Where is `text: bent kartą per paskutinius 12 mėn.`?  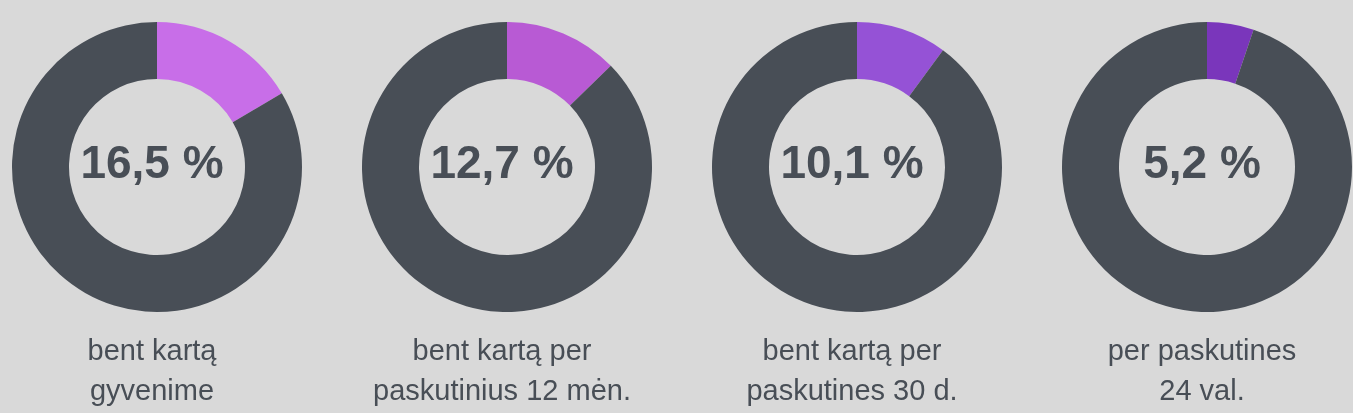 text: bent kartą per paskutinius 12 mėn. is located at coordinates (502, 370).